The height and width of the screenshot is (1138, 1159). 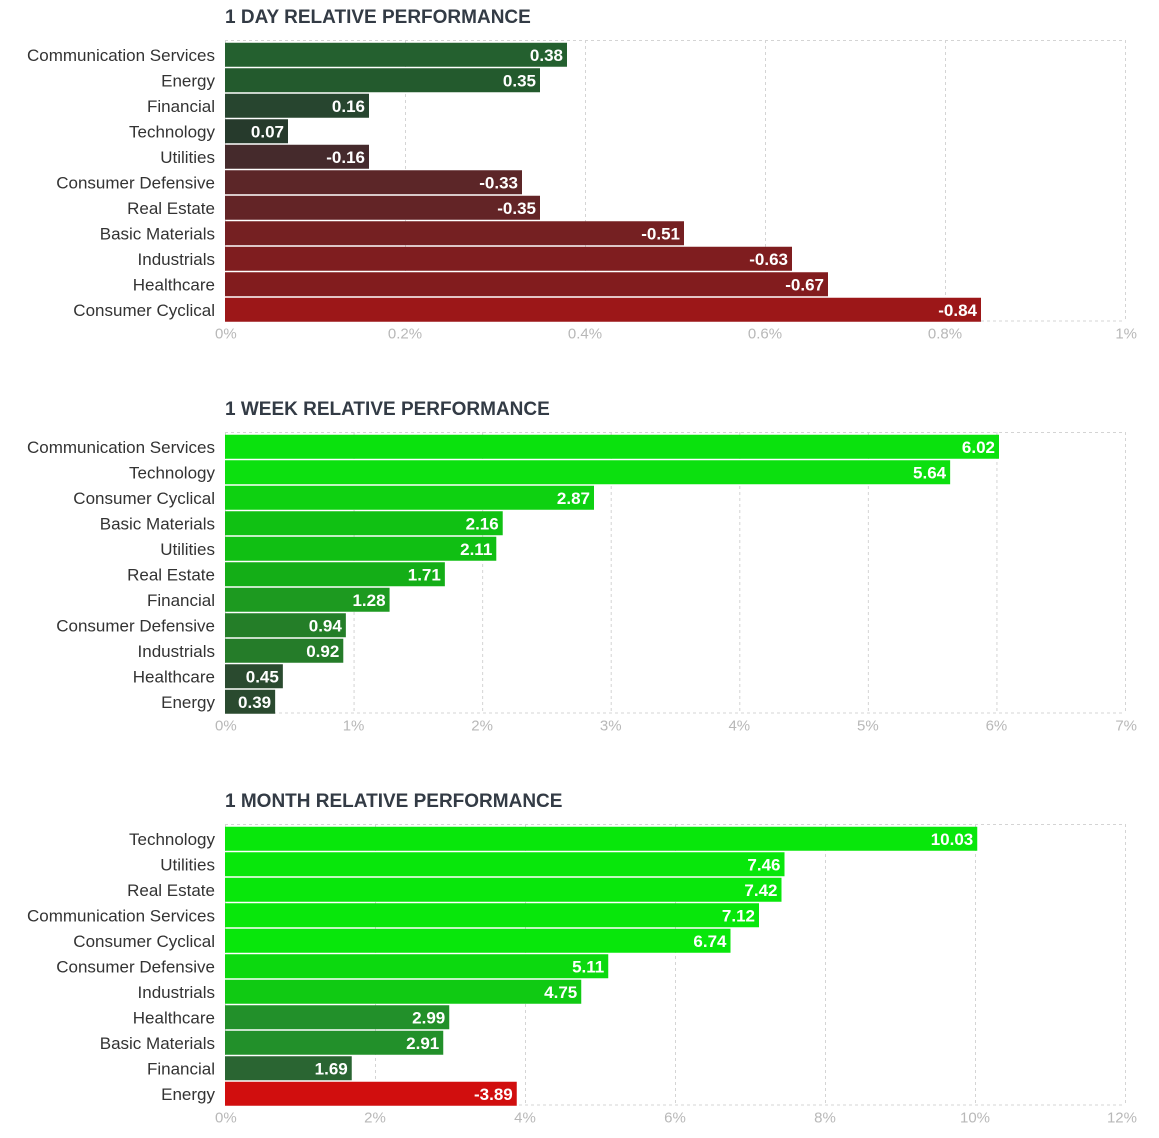 What do you see at coordinates (322, 651) in the screenshot?
I see `value-label: 0.92` at bounding box center [322, 651].